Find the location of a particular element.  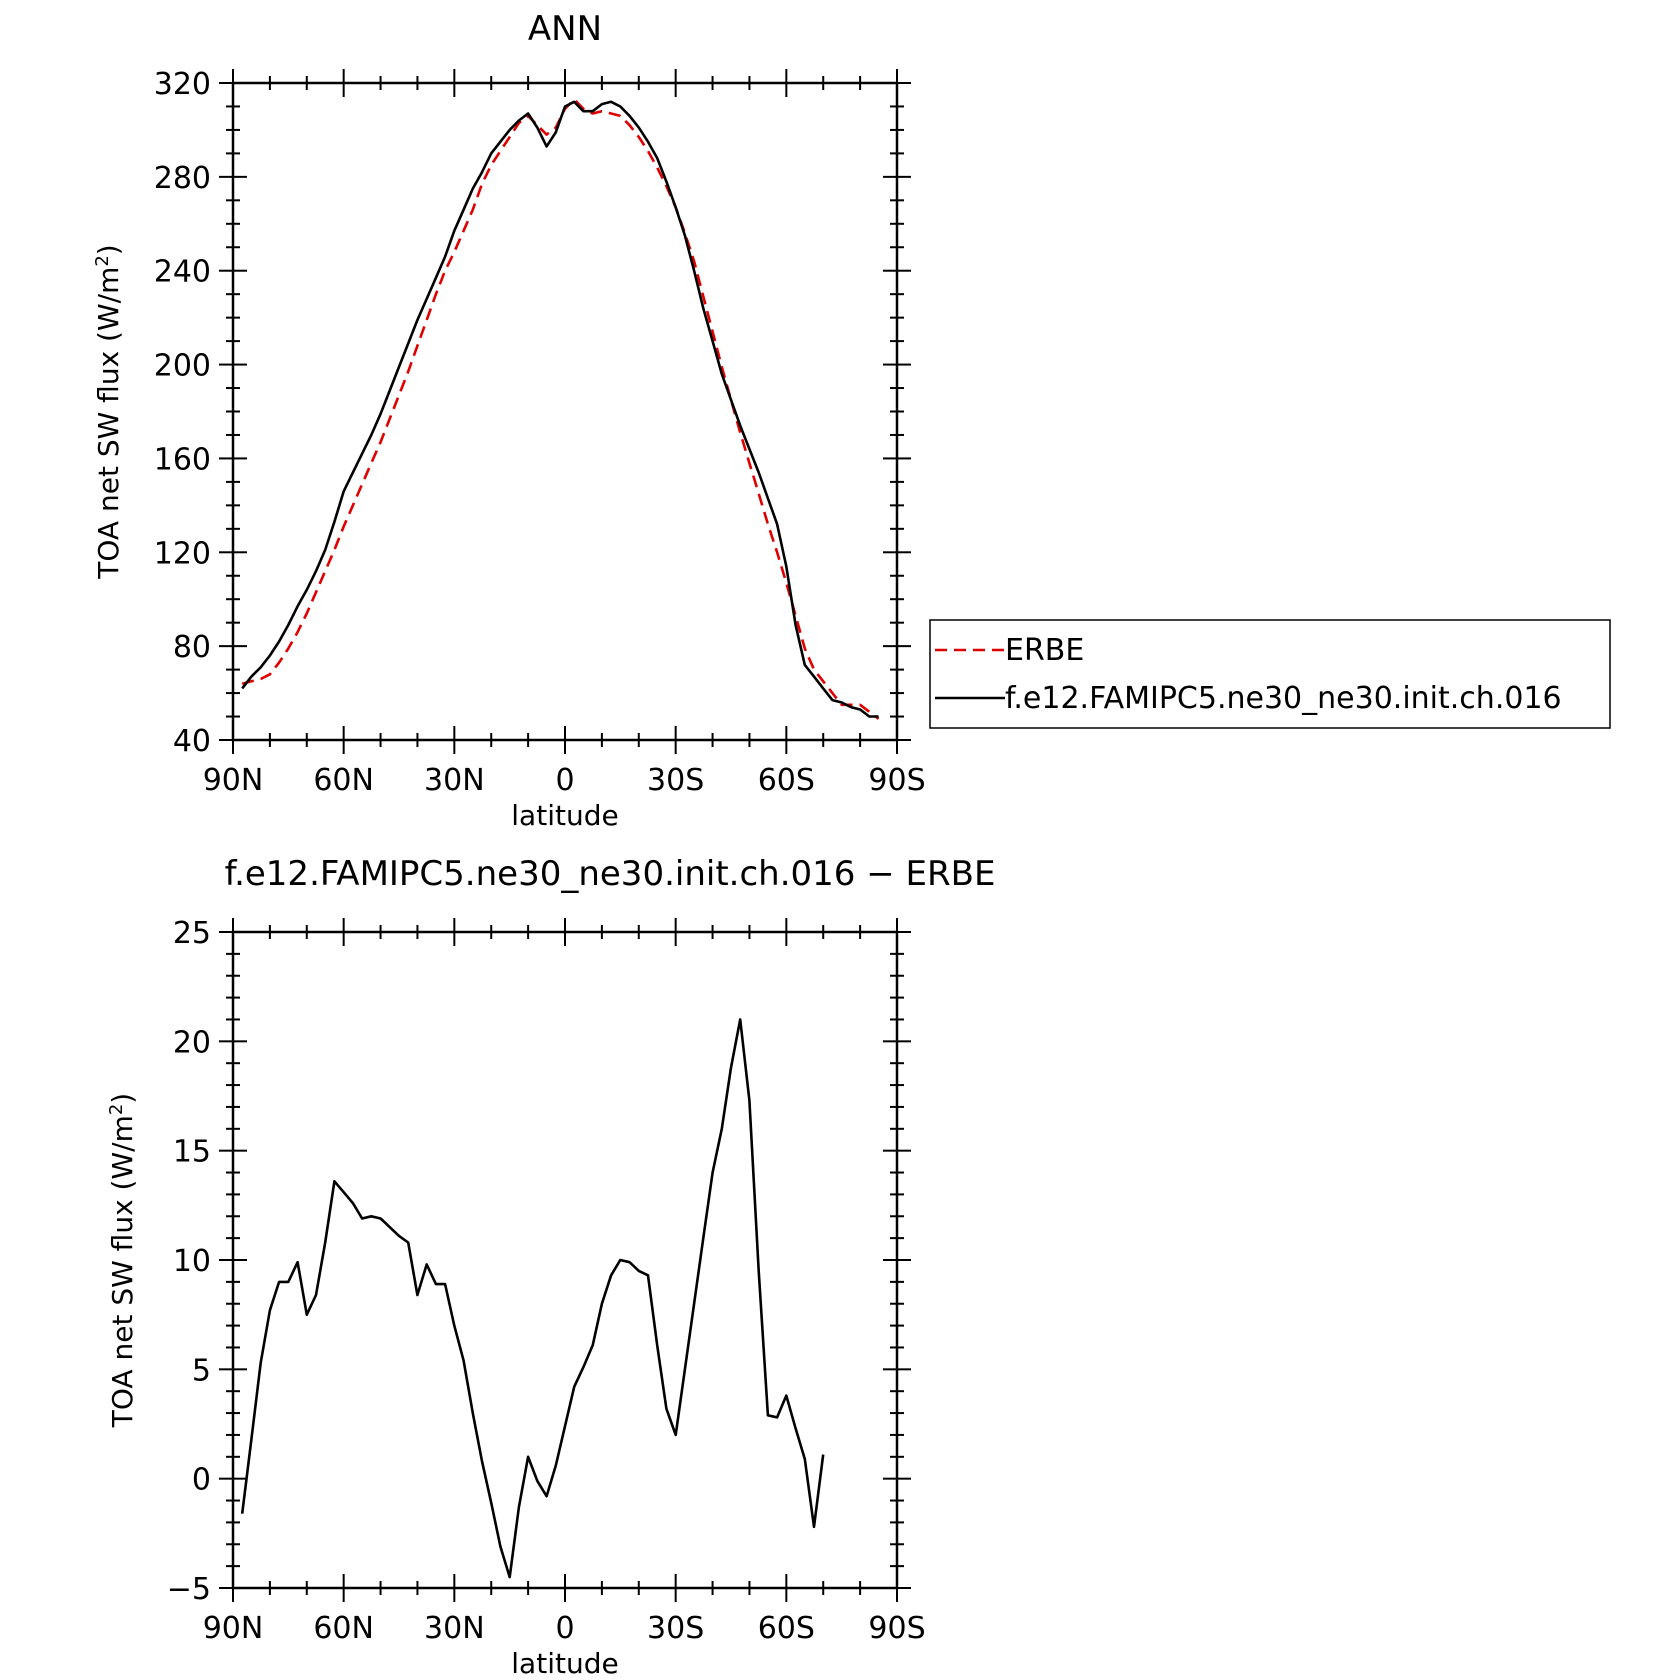

bottom-y-tick-label: 10 is located at coordinates (192, 1261).